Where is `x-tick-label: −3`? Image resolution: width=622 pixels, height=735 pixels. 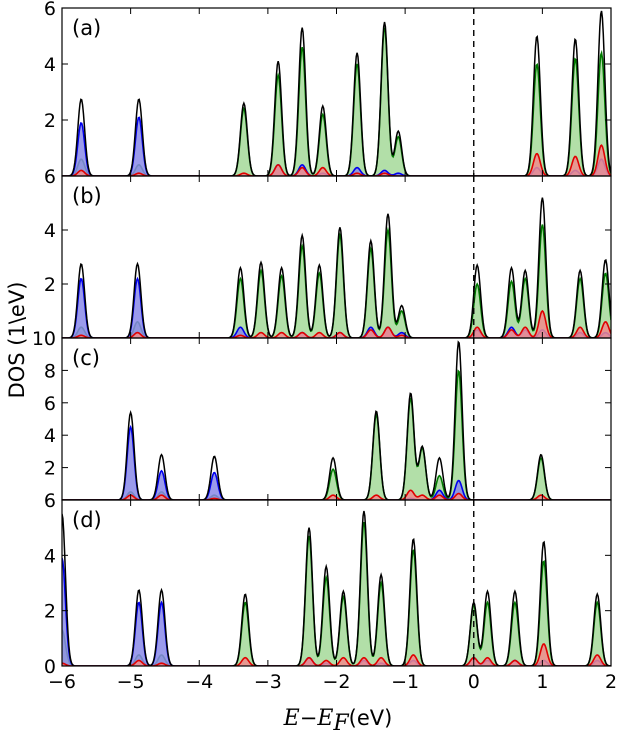
x-tick-label: −3 is located at coordinates (268, 682).